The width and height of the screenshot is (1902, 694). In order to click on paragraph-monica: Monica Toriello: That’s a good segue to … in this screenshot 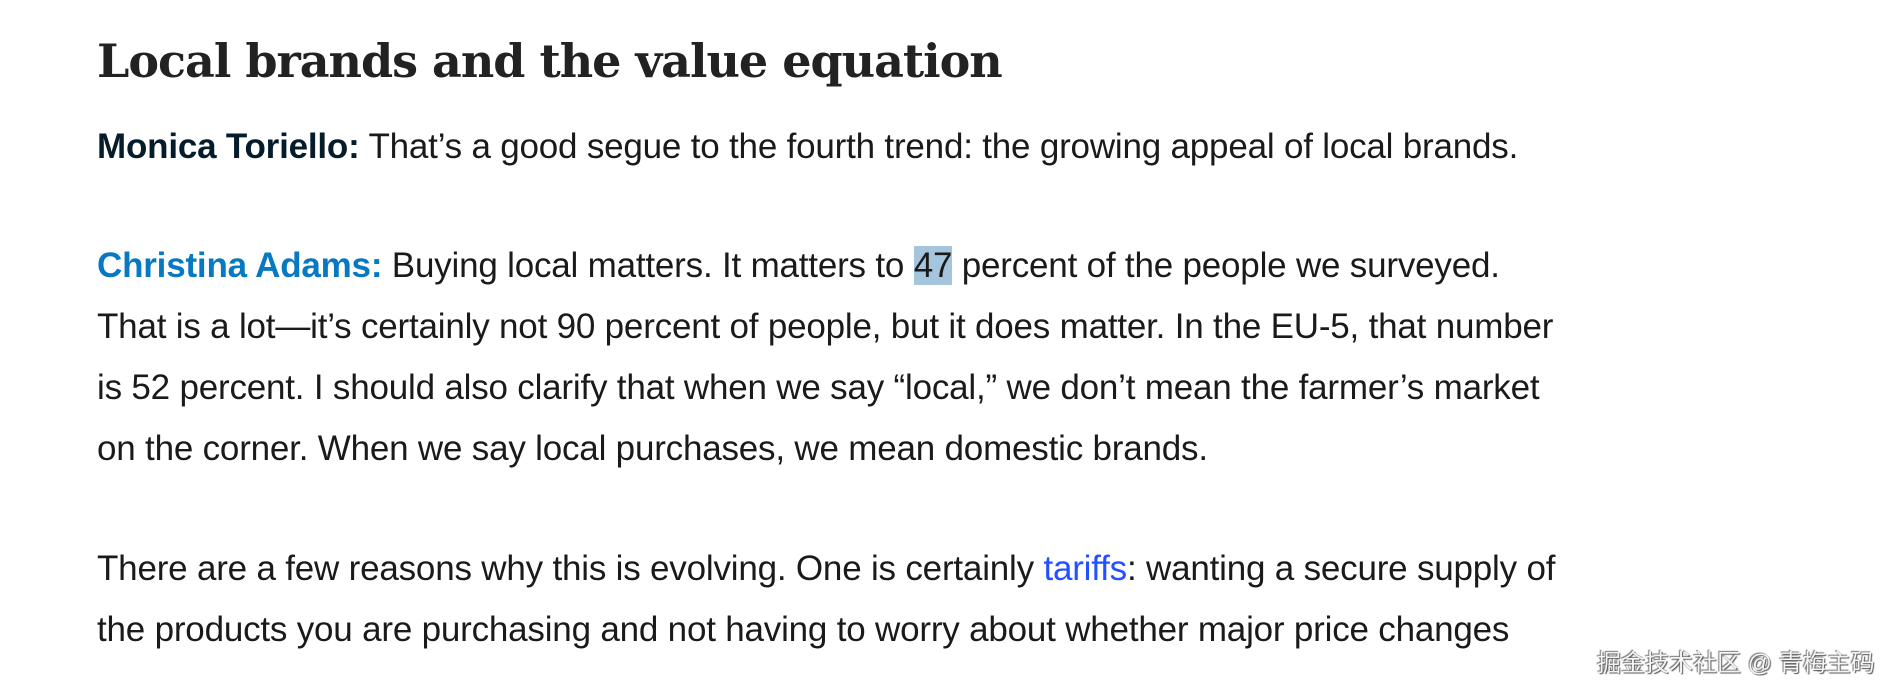, I will do `click(807, 146)`.